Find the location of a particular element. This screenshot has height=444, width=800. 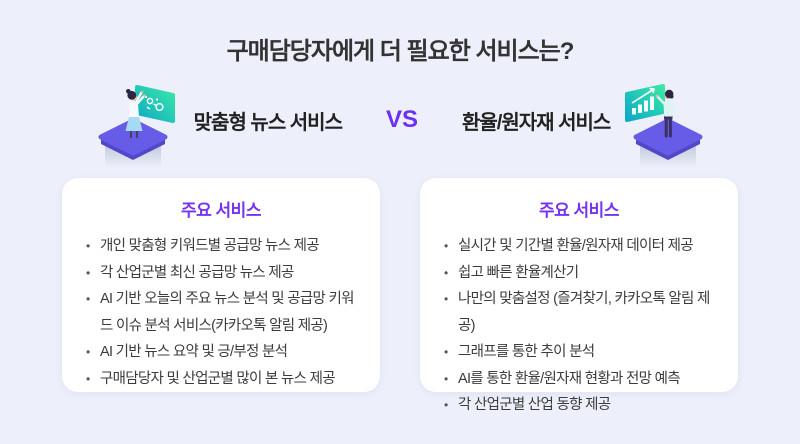

list-item: 각 산업군별 산업 동향 제공 is located at coordinates (579, 405).